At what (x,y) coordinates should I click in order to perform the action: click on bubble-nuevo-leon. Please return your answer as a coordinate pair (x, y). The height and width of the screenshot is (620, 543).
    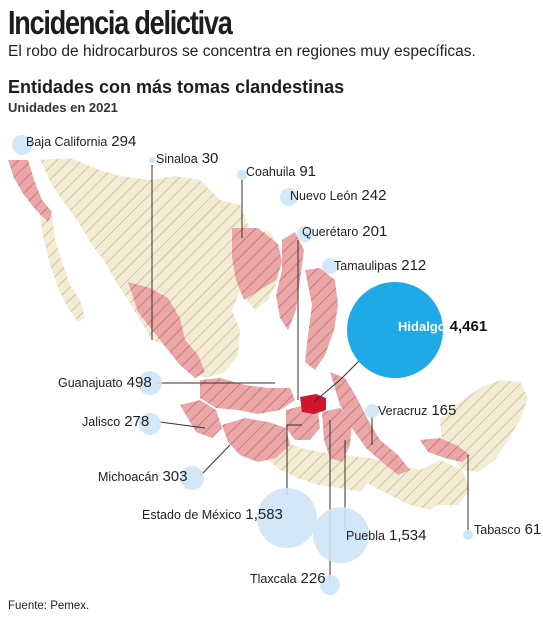
    Looking at the image, I should click on (289, 197).